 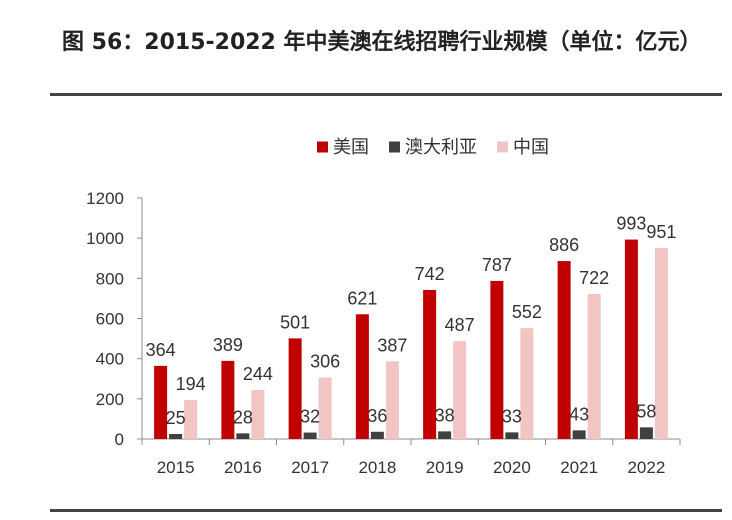 I want to click on y-tick-label: 600, so click(x=110, y=319).